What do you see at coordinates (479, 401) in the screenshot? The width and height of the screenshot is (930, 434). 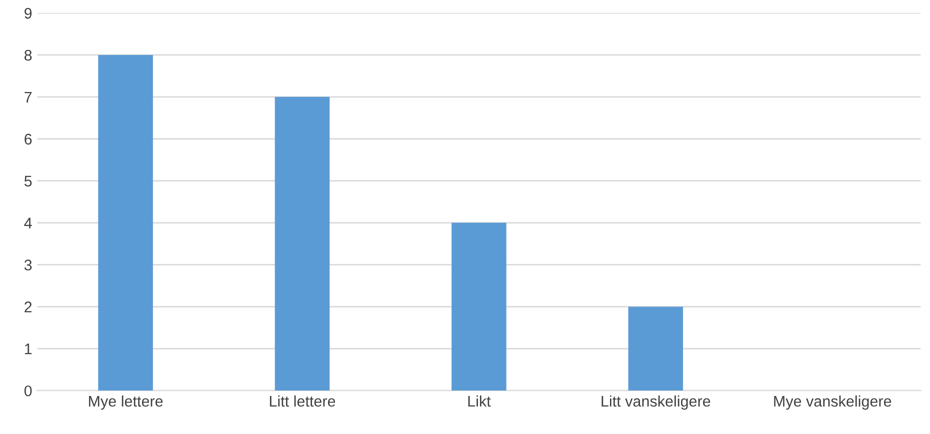 I see `x-tick-label: Likt` at bounding box center [479, 401].